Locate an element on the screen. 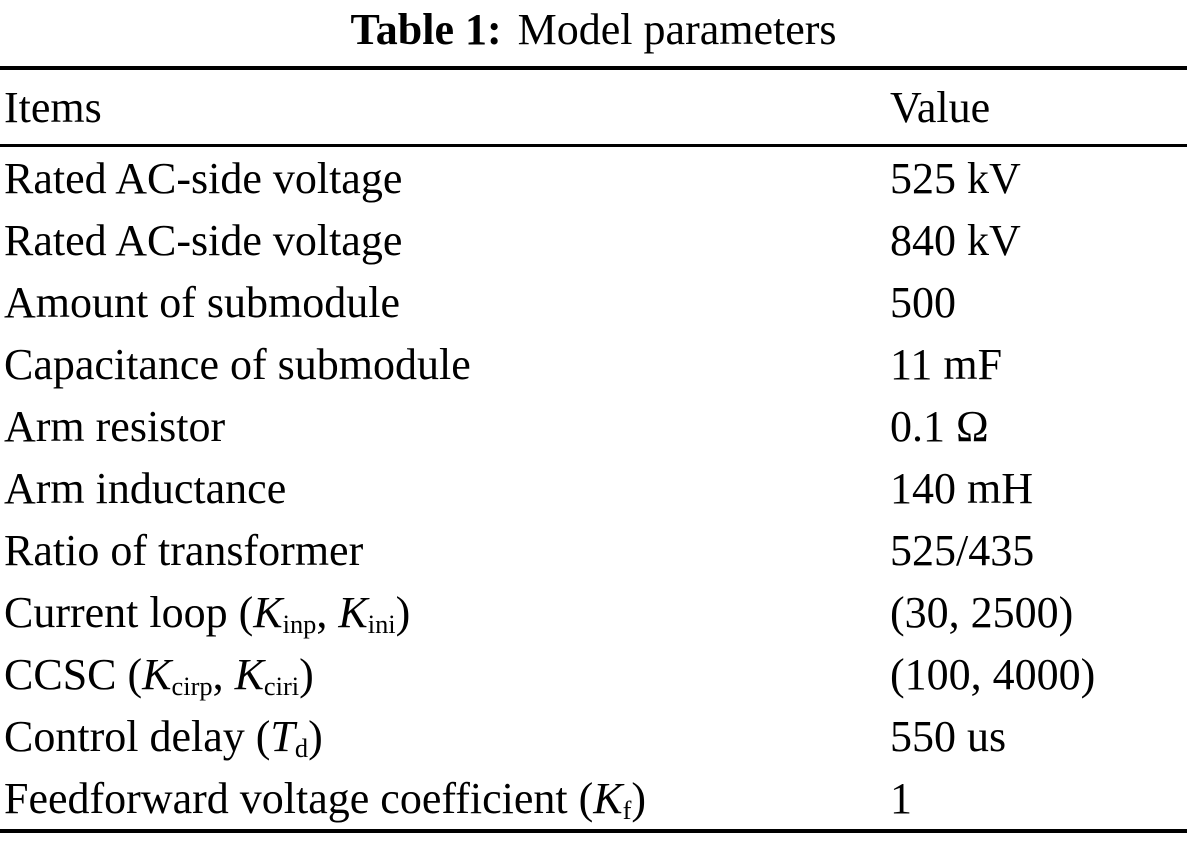  item-cell: Amount of submodule is located at coordinates (202, 302).